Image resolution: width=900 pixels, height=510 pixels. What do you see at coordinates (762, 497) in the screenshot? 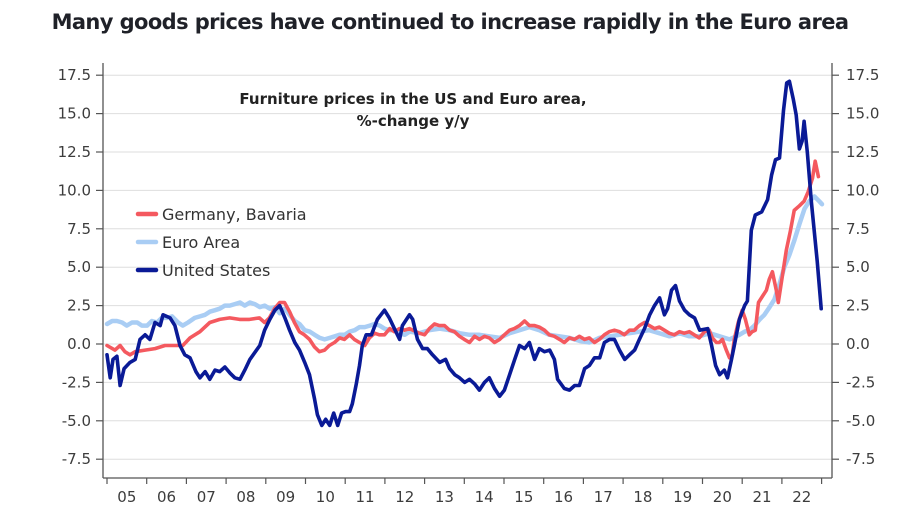
I see `x-tick-label: 21` at bounding box center [762, 497].